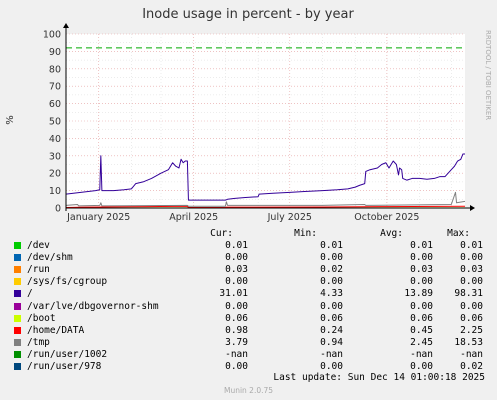 This screenshot has width=497, height=400. What do you see at coordinates (331, 318) in the screenshot?
I see `legend-min-value: 0.06` at bounding box center [331, 318].